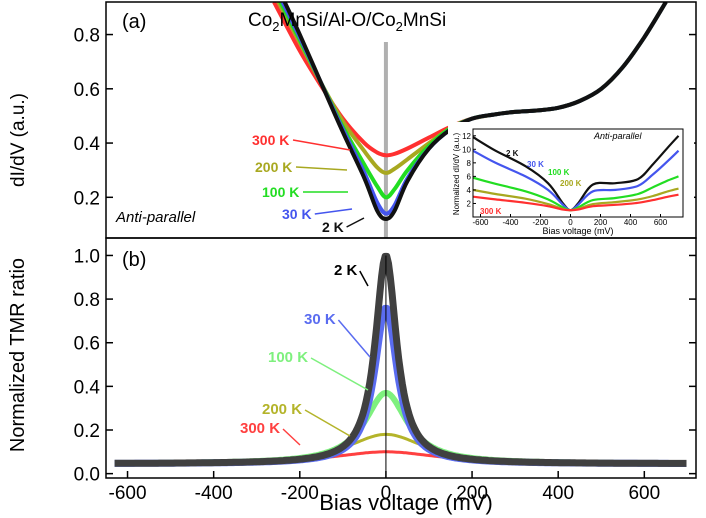 The height and width of the screenshot is (518, 706). I want to click on y-tick-label-a: 0.4, so click(87, 144).